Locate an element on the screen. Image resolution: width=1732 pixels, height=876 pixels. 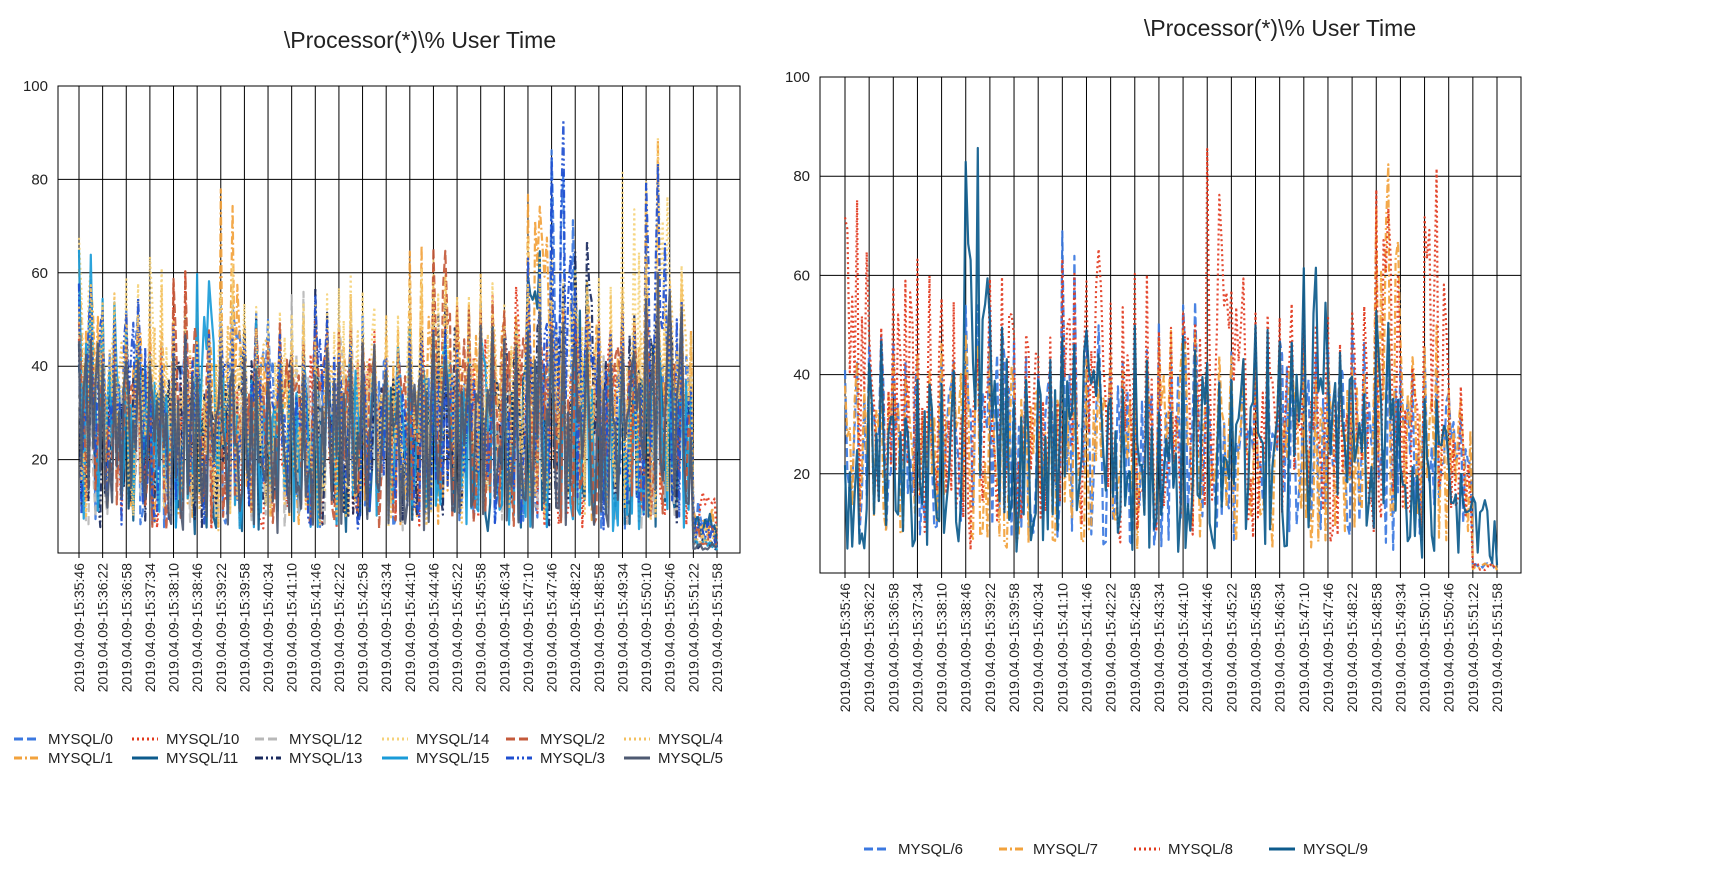
legend: MYSQL/6 MYSQL/7 MYSQL/8 MYSQL/9 is located at coordinates (1116, 849).